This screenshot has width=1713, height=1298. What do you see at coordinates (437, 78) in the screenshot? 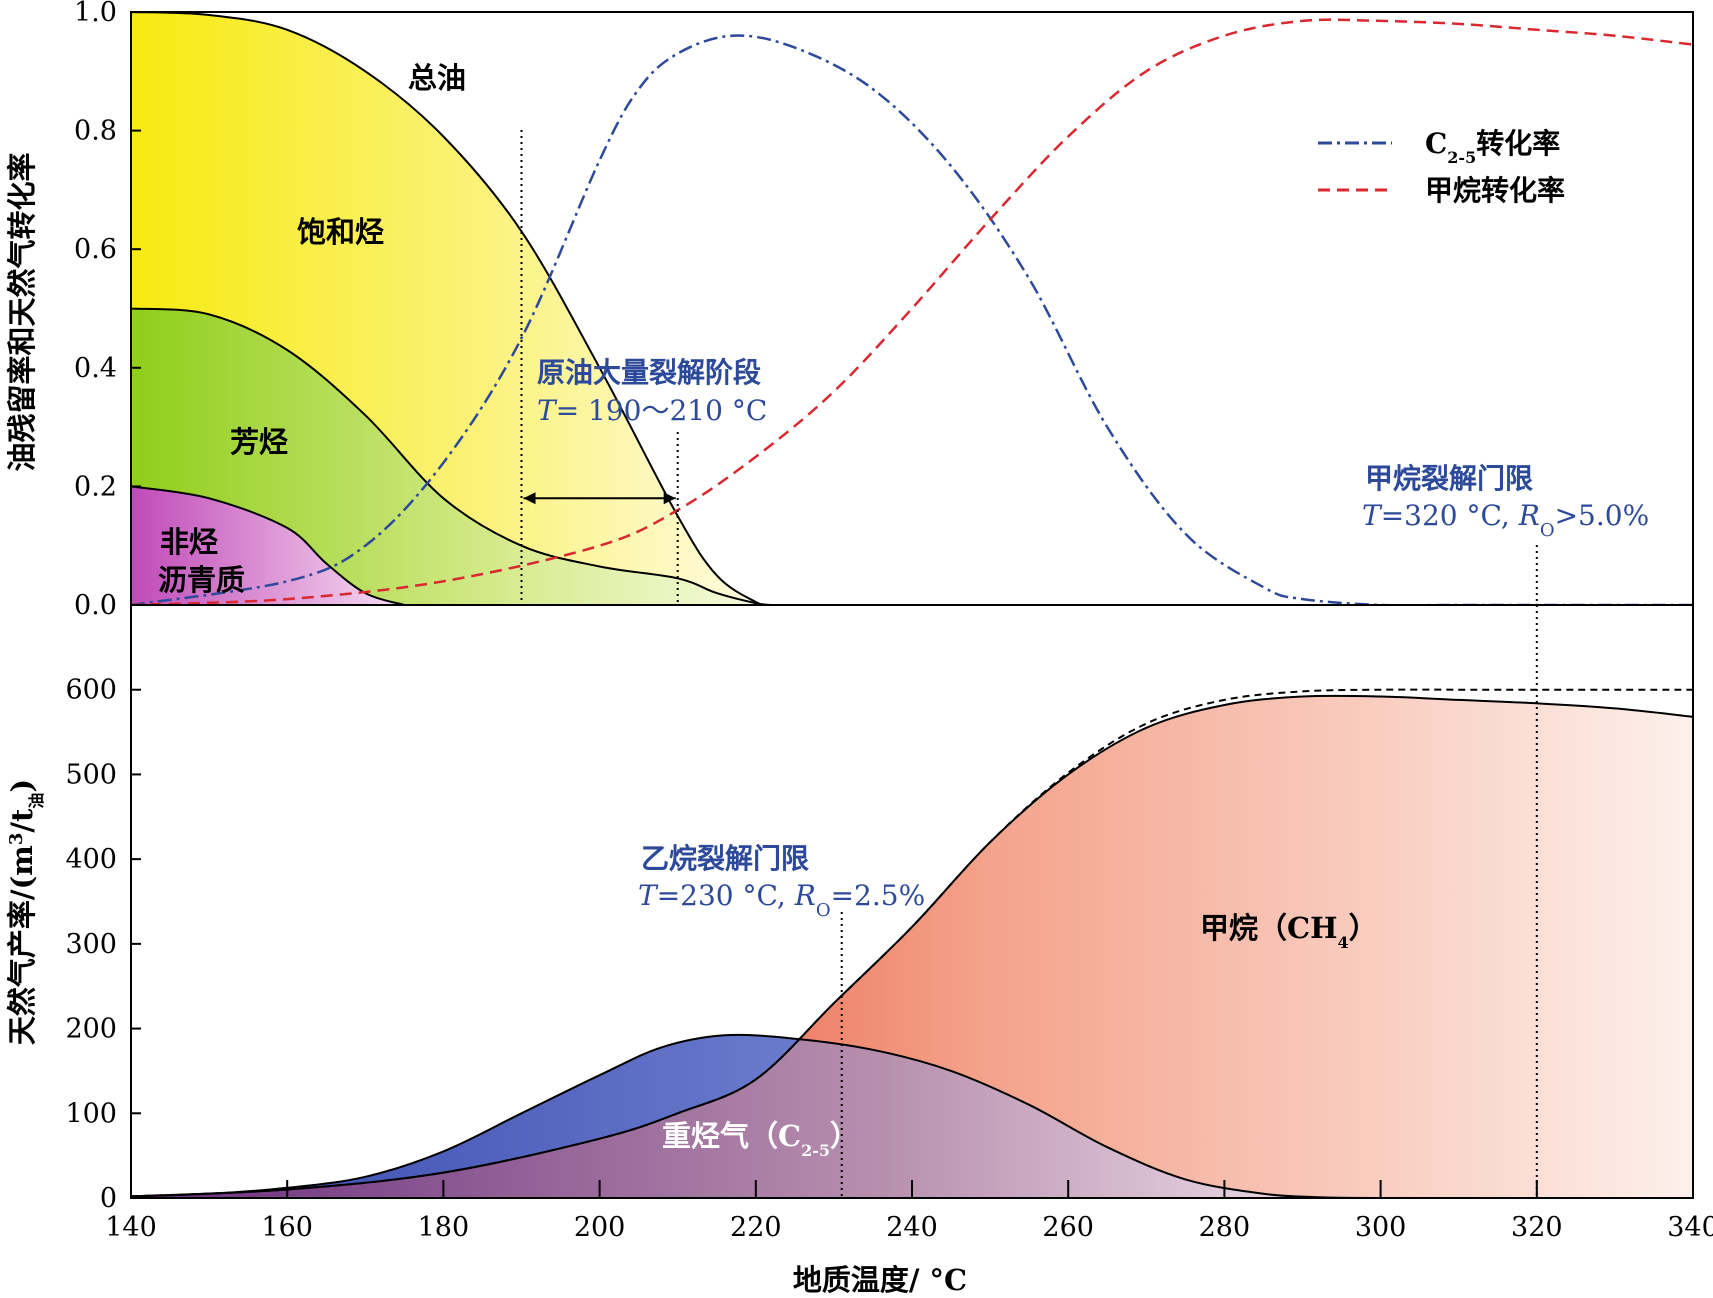
I see `label-total-oil: 总油` at bounding box center [437, 78].